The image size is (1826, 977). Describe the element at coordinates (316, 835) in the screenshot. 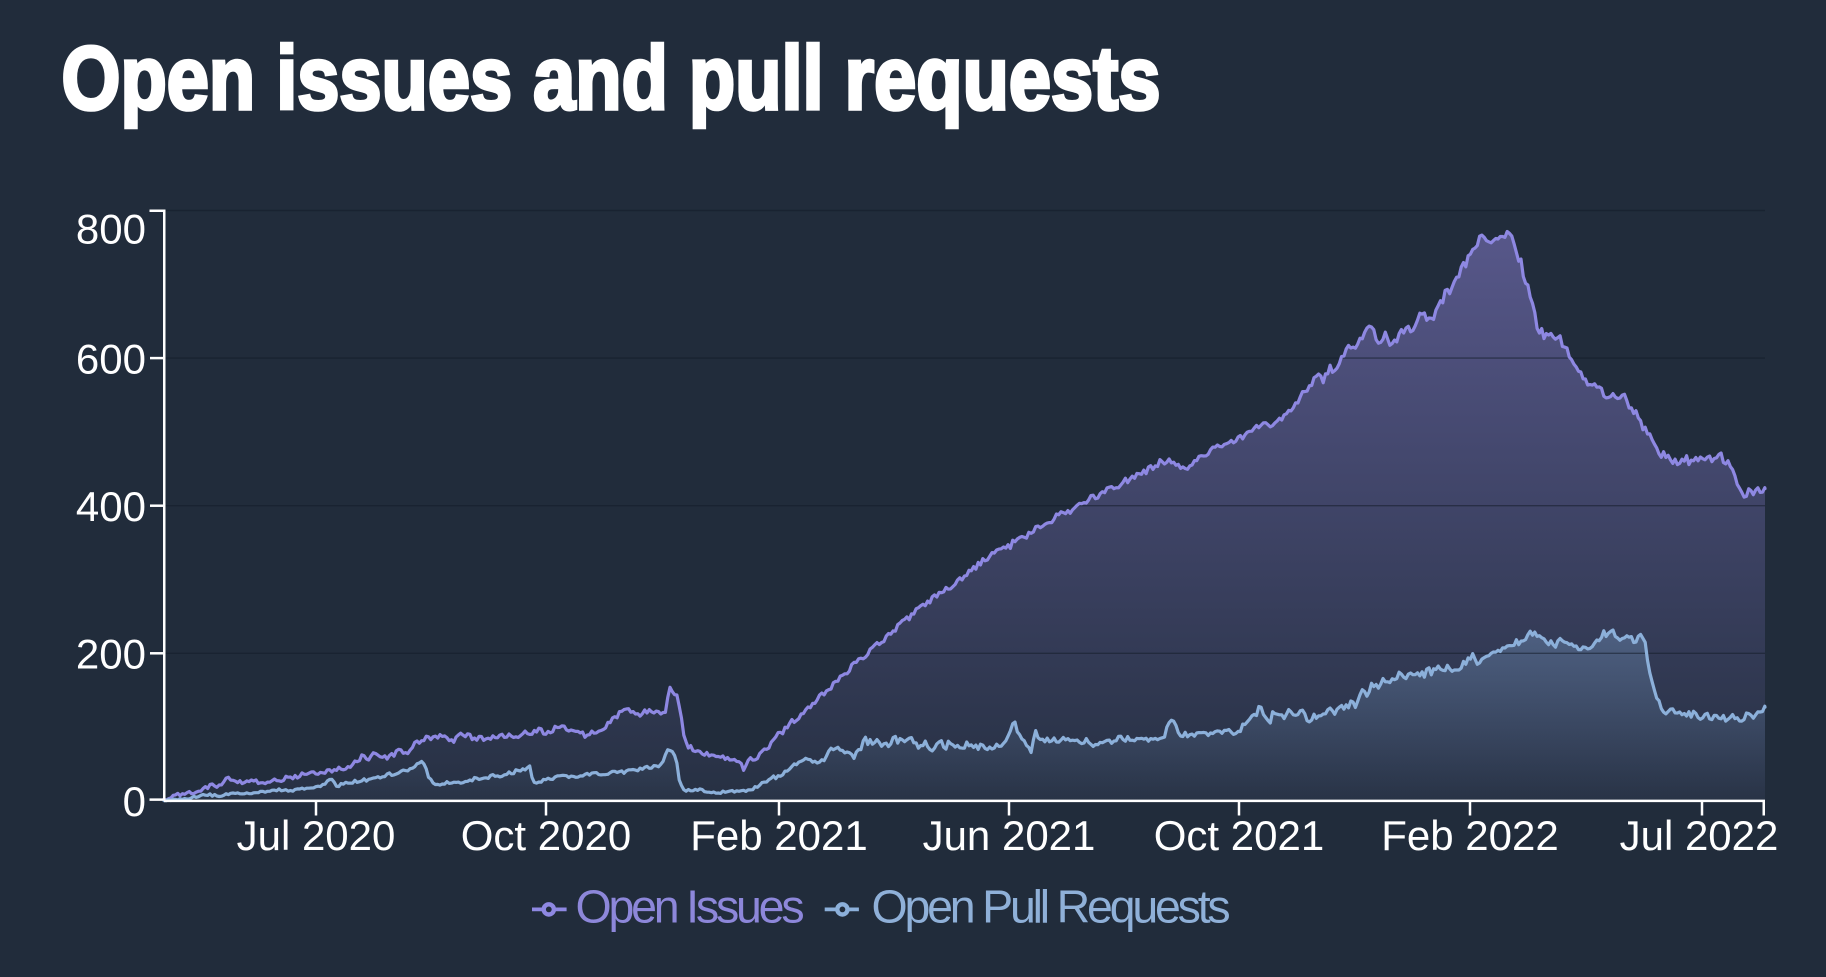

I see `svg-text: Jul 2020` at that location.